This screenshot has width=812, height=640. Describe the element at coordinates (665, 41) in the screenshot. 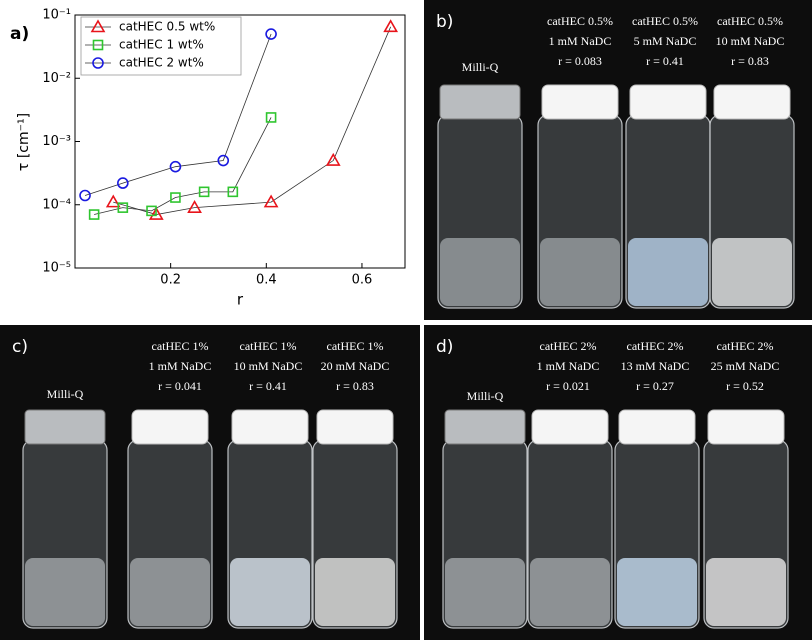

I see `sample-caption: 5 mM NaDC` at that location.